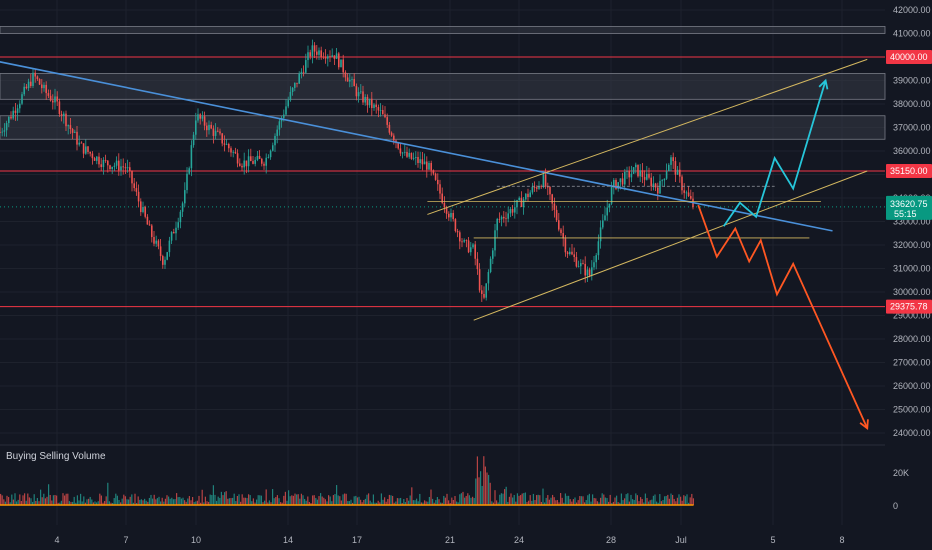 The image size is (932, 550). Describe the element at coordinates (681, 540) in the screenshot. I see `time-tick-label: Jul` at that location.